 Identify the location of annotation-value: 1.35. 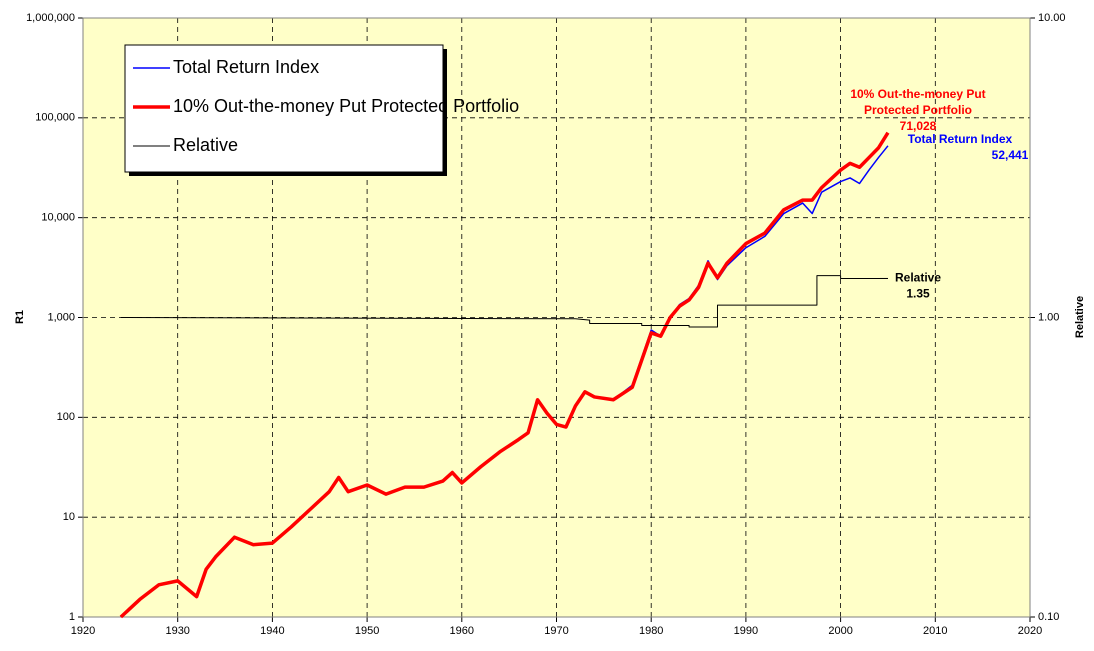
(918, 294).